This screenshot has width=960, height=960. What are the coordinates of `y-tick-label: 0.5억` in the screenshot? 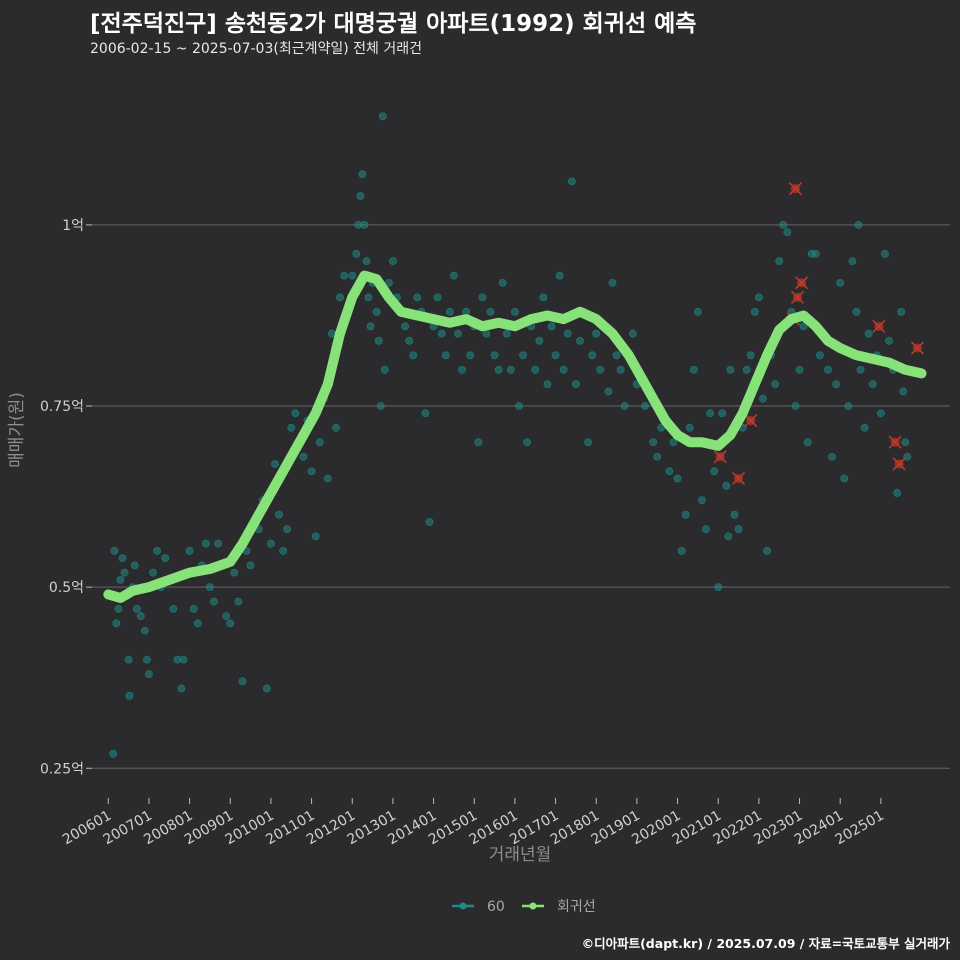 It's located at (66, 588).